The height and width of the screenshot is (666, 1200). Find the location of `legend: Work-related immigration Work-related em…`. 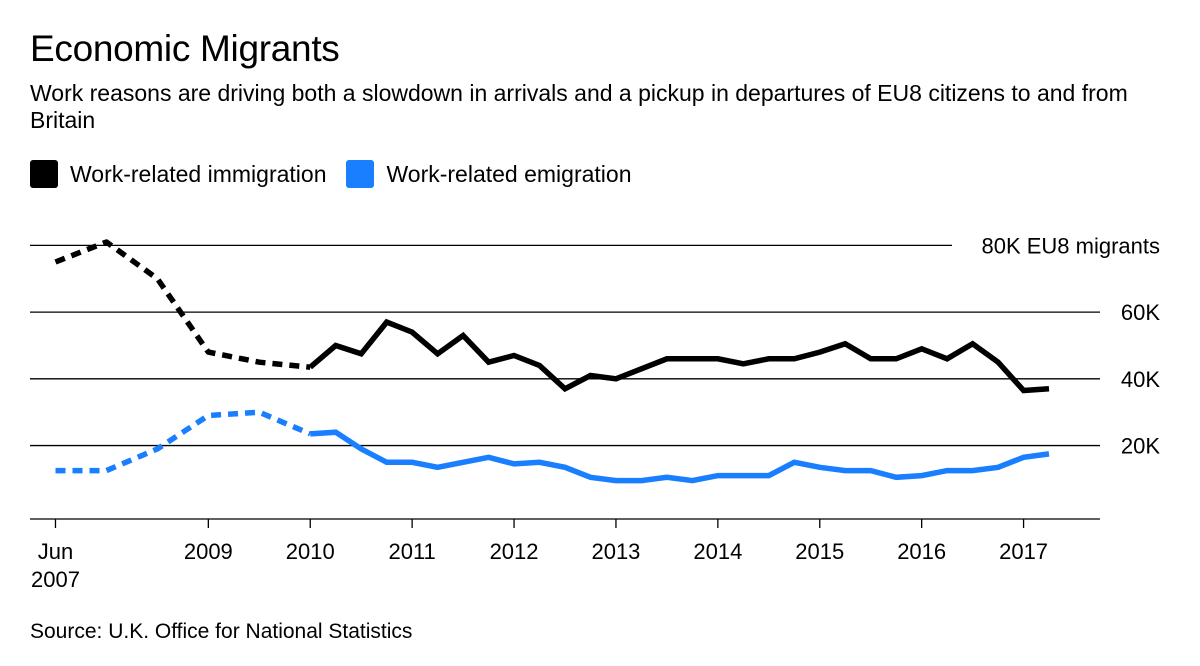

legend: Work-related immigration Work-related em… is located at coordinates (341, 174).